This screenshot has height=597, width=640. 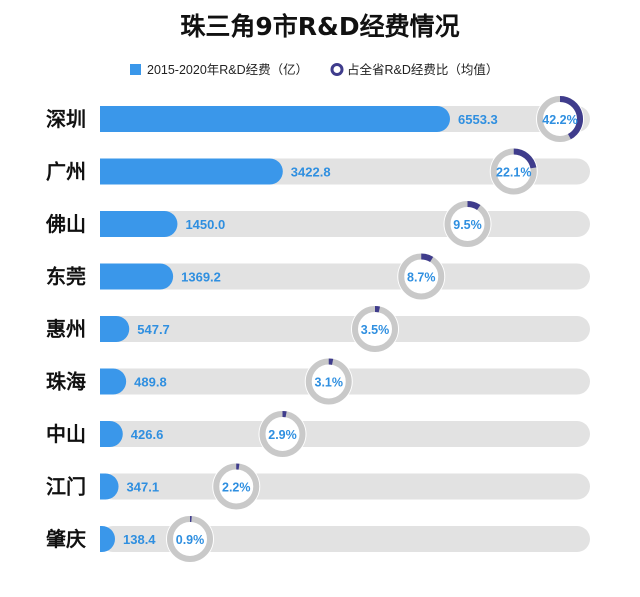 What do you see at coordinates (205, 224) in the screenshot?
I see `bar-value-label: 1450.0` at bounding box center [205, 224].